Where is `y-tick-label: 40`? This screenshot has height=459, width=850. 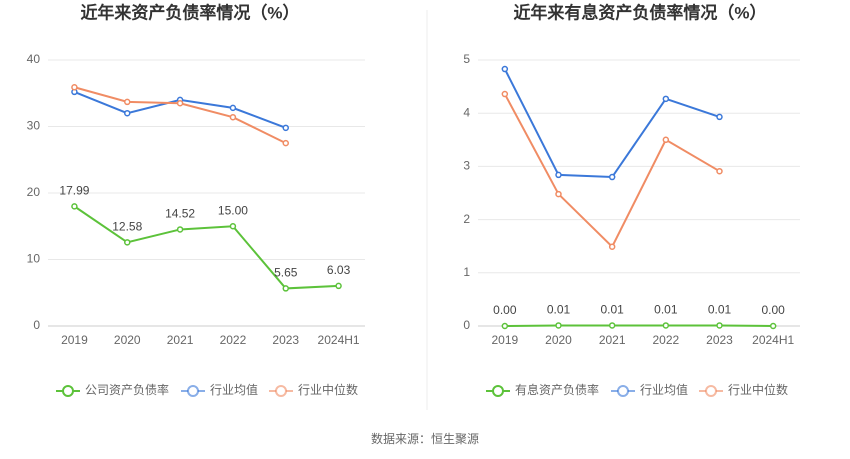
y-tick-label: 40 is located at coordinates (34, 59).